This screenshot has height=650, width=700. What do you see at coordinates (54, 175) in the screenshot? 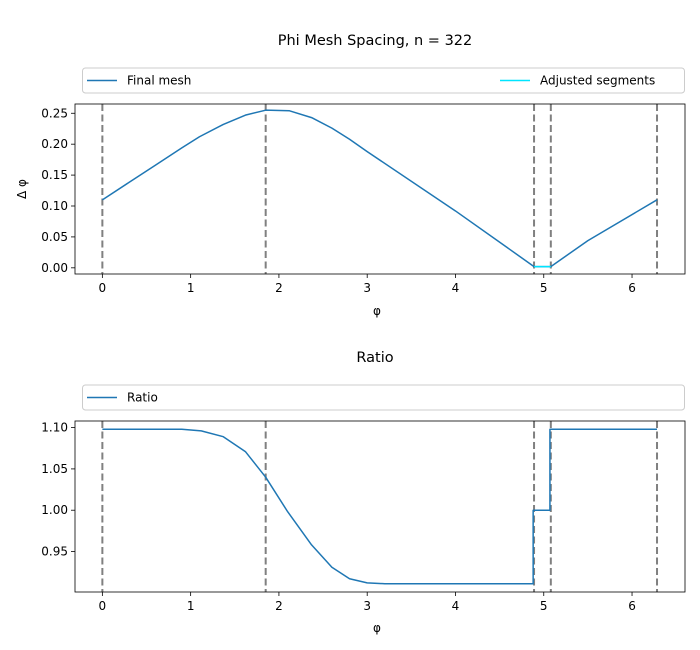
I see `y-tick-label: 0.15` at bounding box center [54, 175].